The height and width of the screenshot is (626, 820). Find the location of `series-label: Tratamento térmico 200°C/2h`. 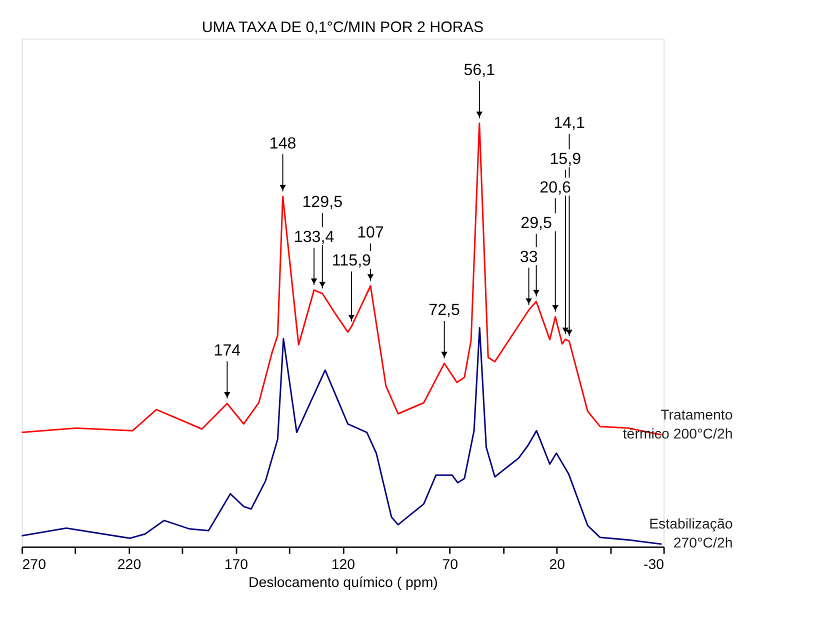

series-label: Tratamento térmico 200°C/2h is located at coordinates (677, 424).